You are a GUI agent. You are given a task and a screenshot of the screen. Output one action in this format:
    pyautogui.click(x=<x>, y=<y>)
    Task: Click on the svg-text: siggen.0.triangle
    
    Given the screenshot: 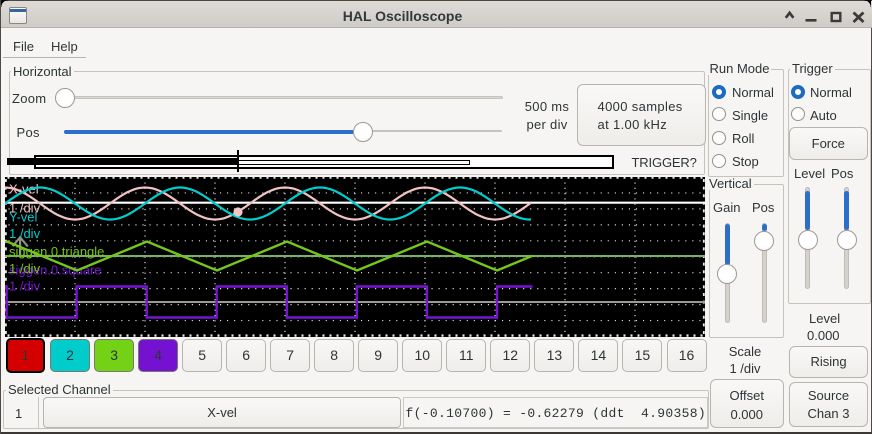 What is the action you would take?
    pyautogui.click(x=56, y=251)
    